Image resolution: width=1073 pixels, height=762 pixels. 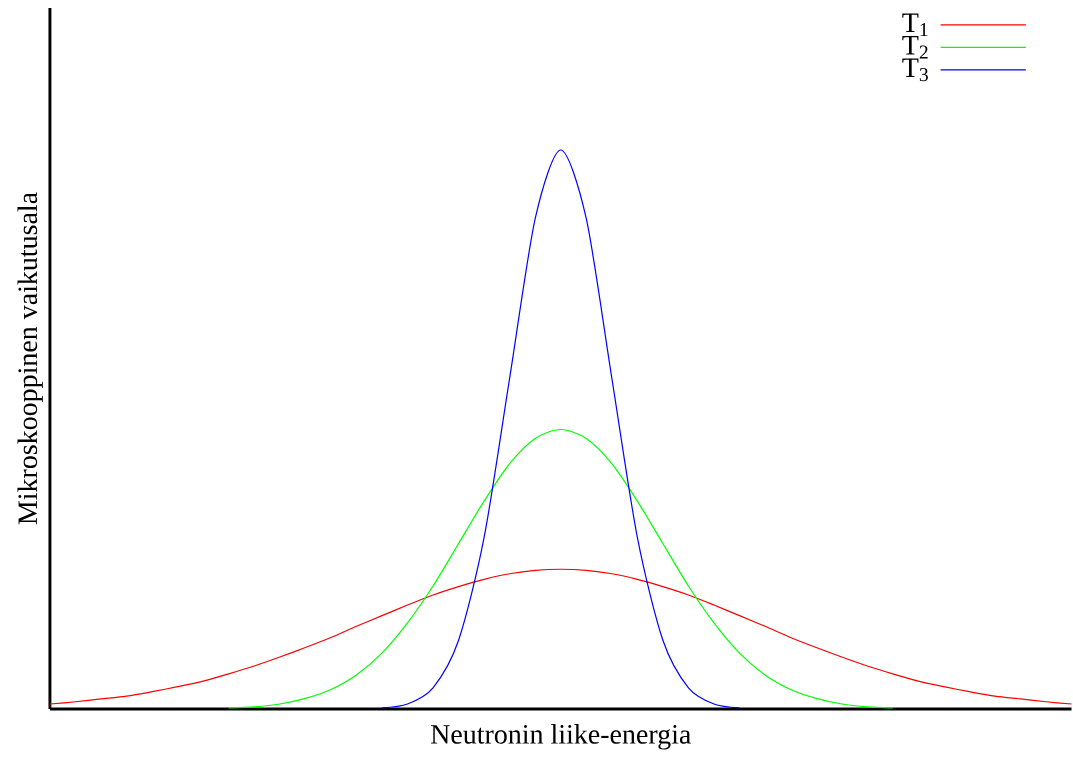 I want to click on x-axis-title: Neutronin liike-energia, so click(x=560, y=737).